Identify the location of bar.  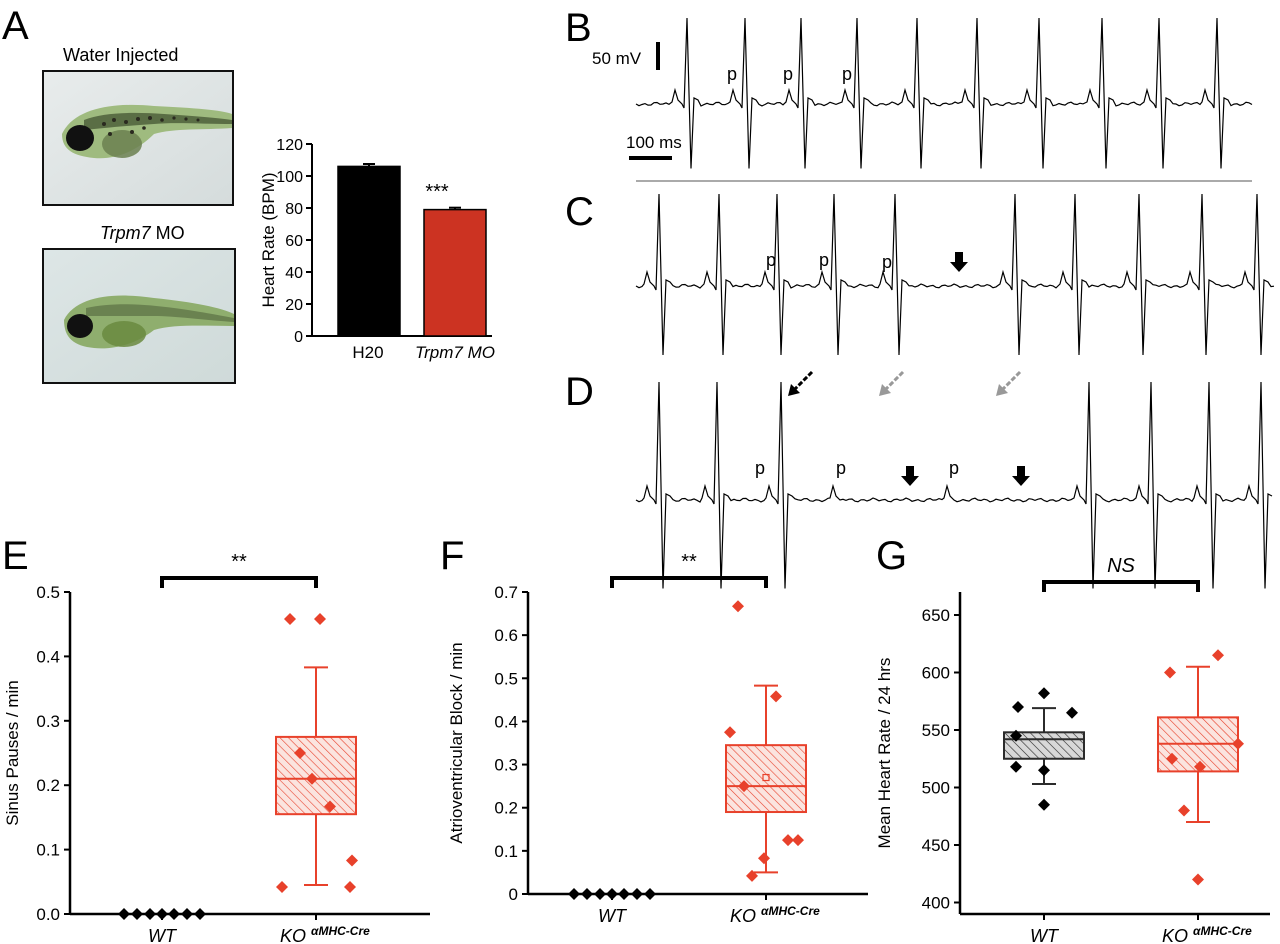
(455, 272).